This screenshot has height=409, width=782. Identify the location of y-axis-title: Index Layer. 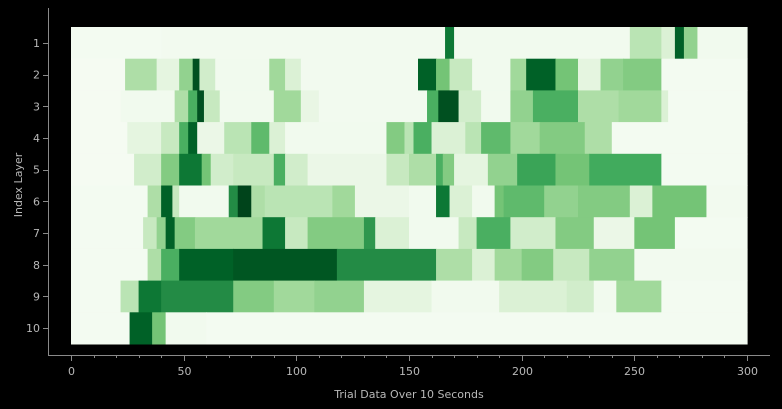
(18, 184).